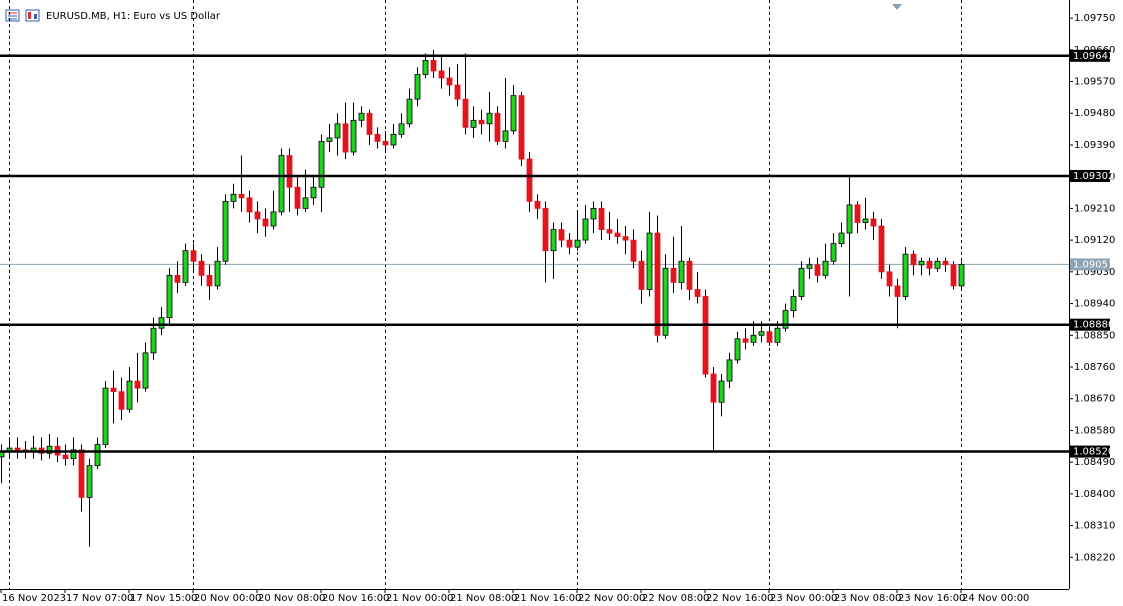 Image resolution: width=1123 pixels, height=606 pixels. I want to click on x-tick-label: 20 Nov 00:00, so click(227, 598).